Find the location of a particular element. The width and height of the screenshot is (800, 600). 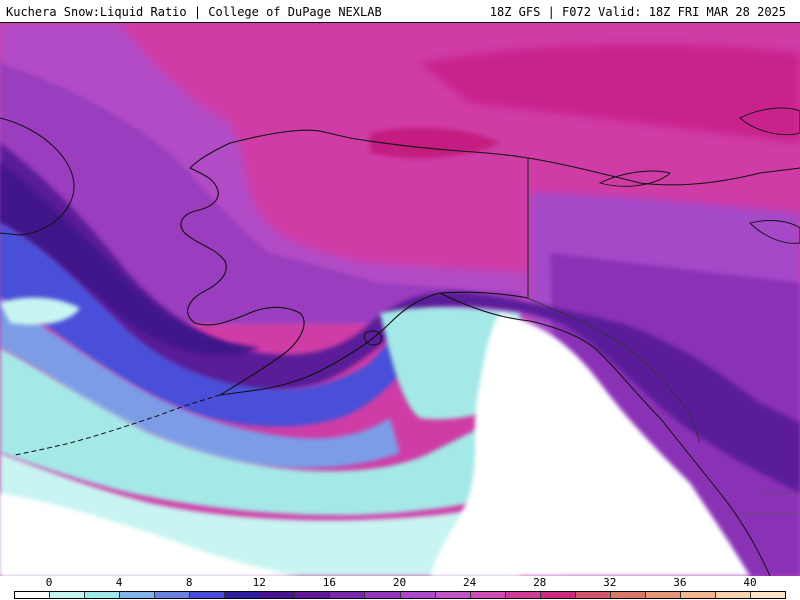

field-cyan-west-patch is located at coordinates (40, 311).